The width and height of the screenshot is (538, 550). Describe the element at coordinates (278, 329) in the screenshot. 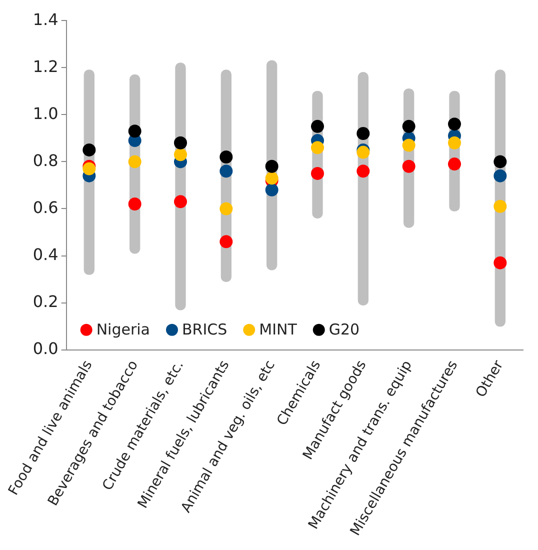

I see `legend-label: MINT` at that location.